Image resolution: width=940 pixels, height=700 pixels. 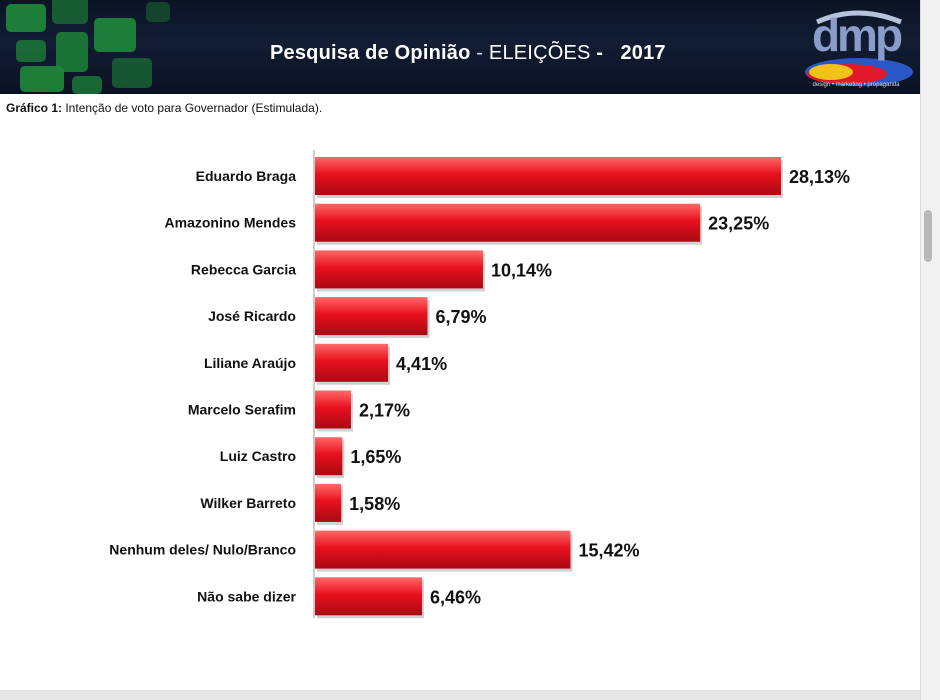 What do you see at coordinates (258, 456) in the screenshot?
I see `category-label: Luiz Castro` at bounding box center [258, 456].